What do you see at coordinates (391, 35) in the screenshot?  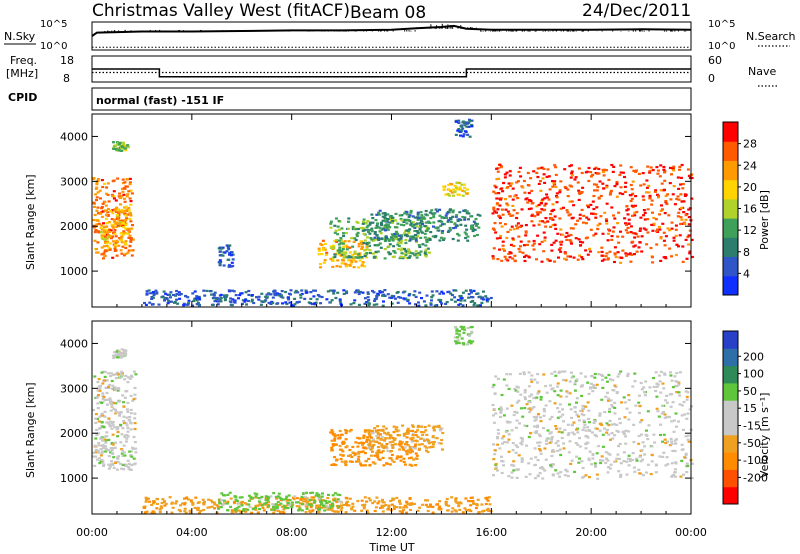 I see `nsky-series` at bounding box center [391, 35].